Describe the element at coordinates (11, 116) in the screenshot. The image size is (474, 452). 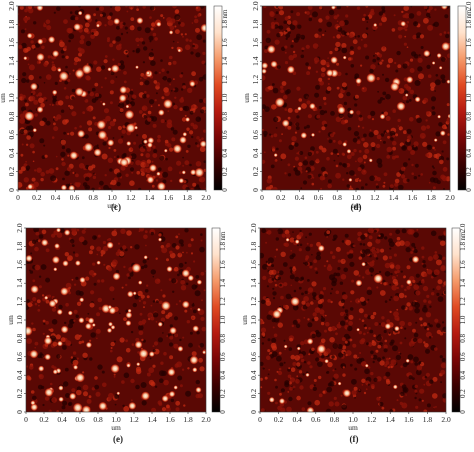
I see `y-tick-label: 0.8` at that location.